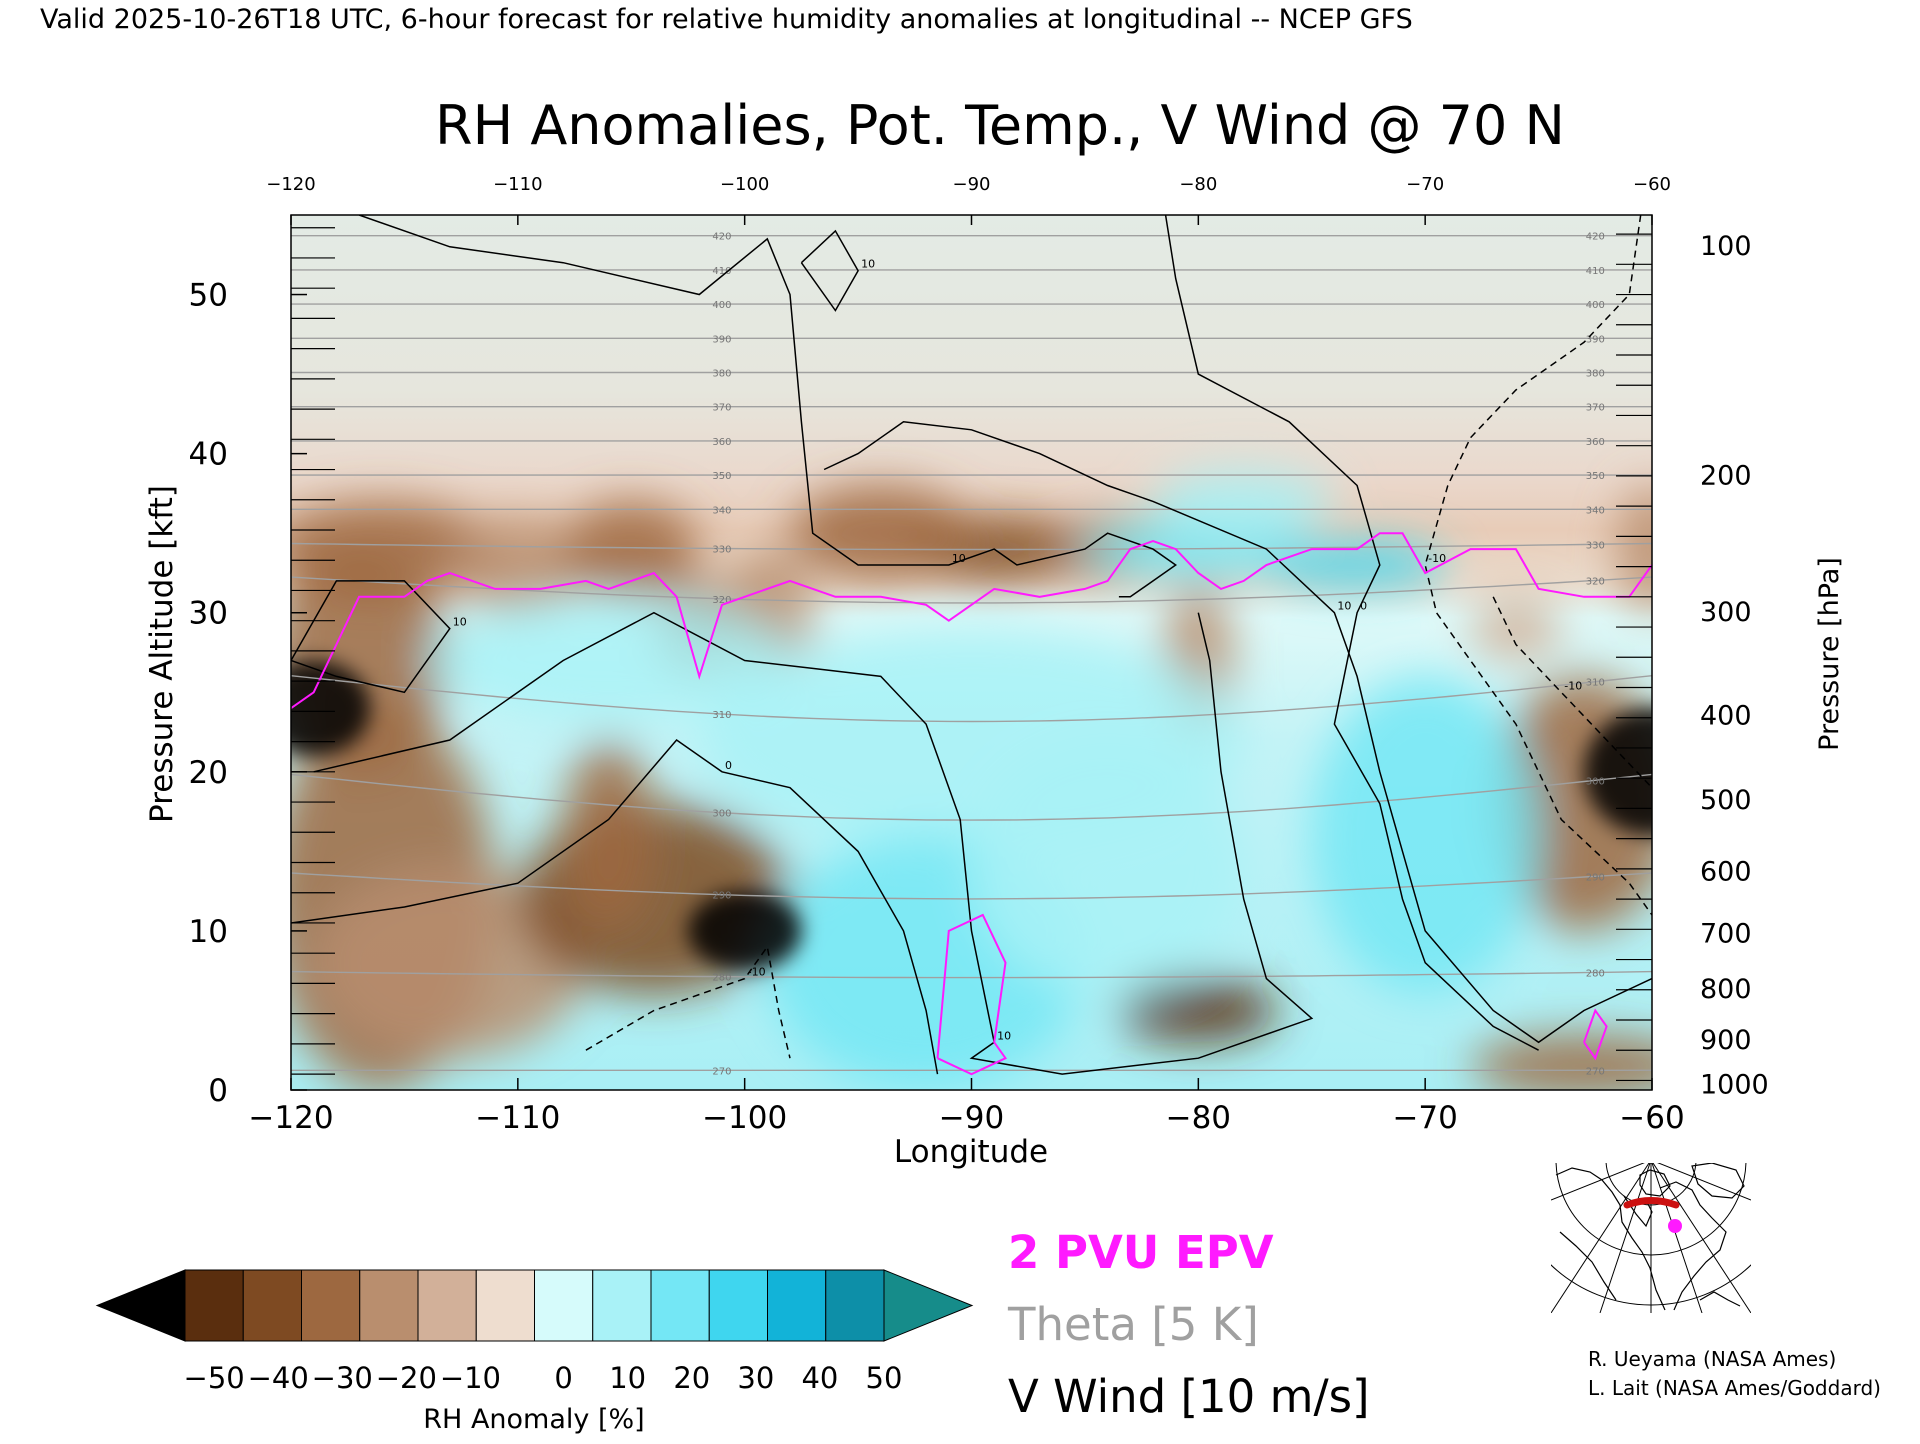  I want to click on colorbar-under-arrow, so click(140, 1305).